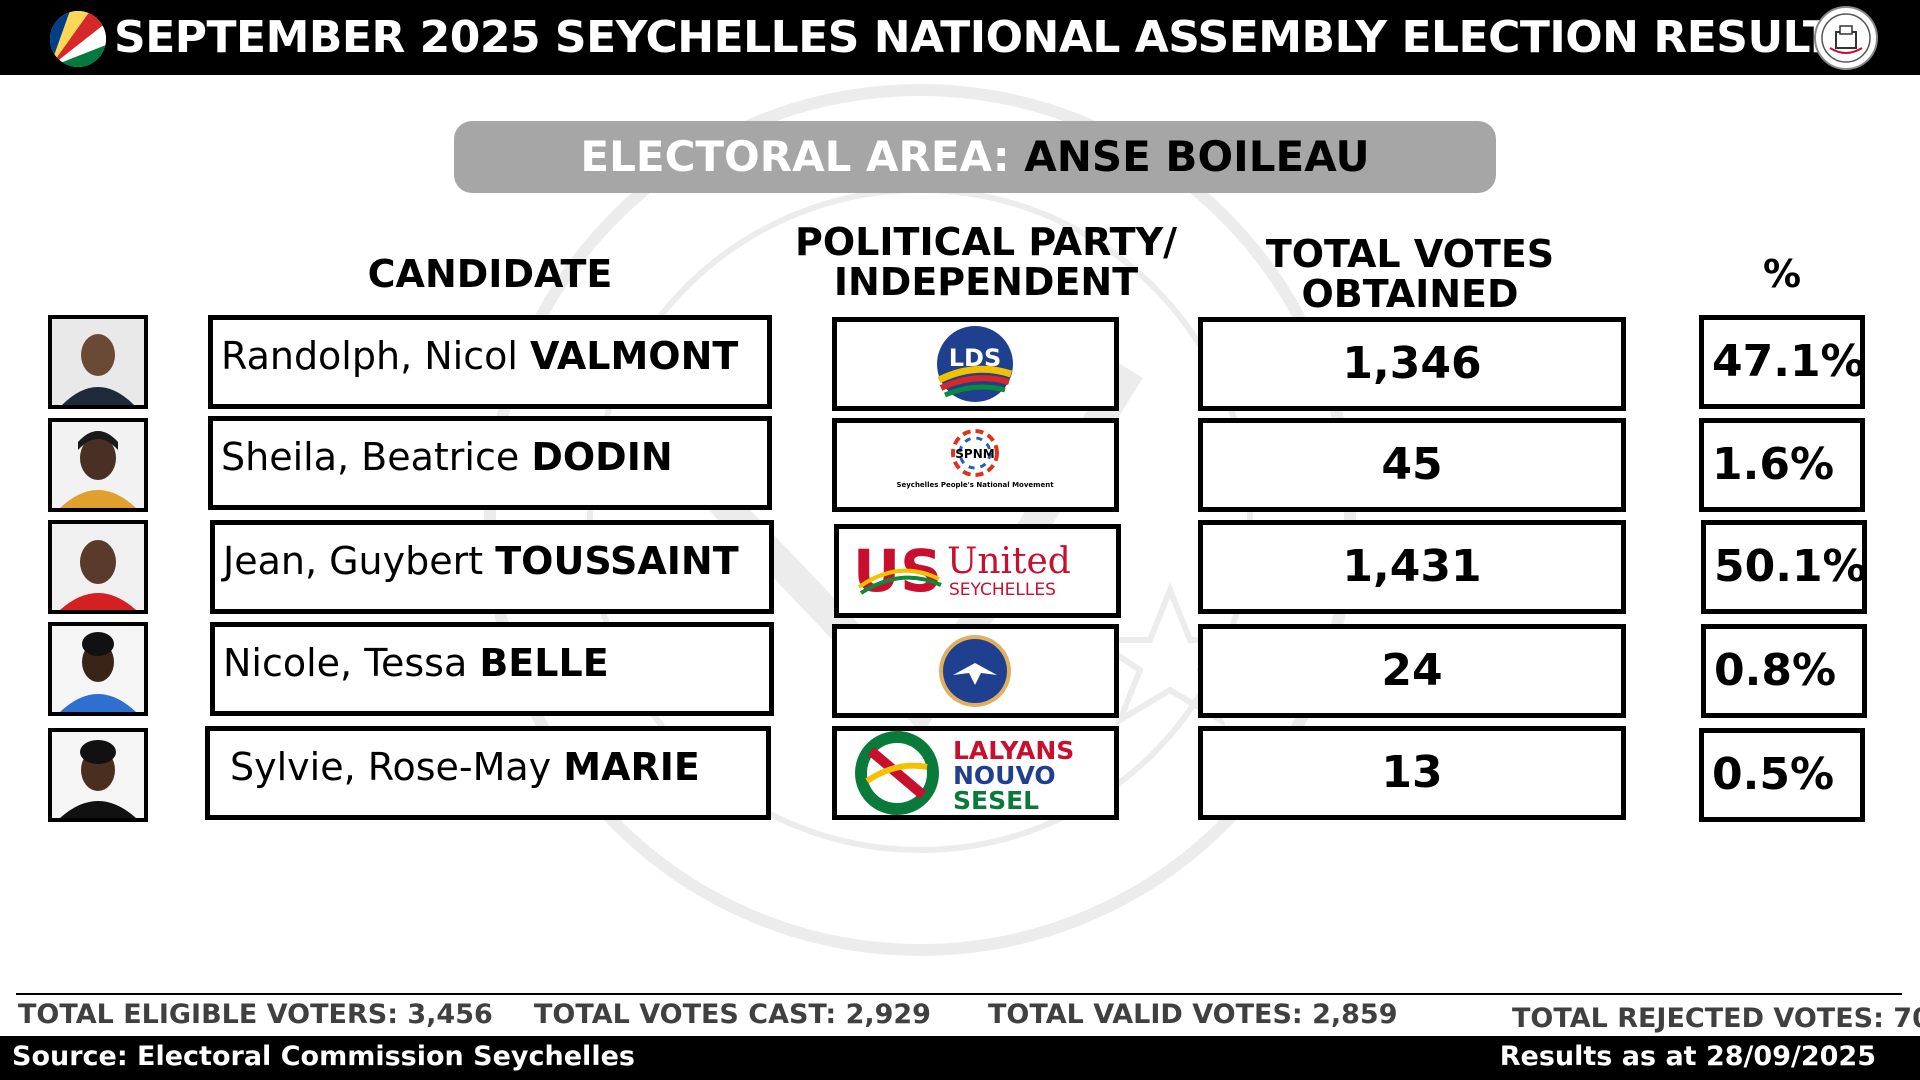 The height and width of the screenshot is (1080, 1920). I want to click on candidate-name-box: Jean, Guybert TOUSSAINT, so click(492, 567).